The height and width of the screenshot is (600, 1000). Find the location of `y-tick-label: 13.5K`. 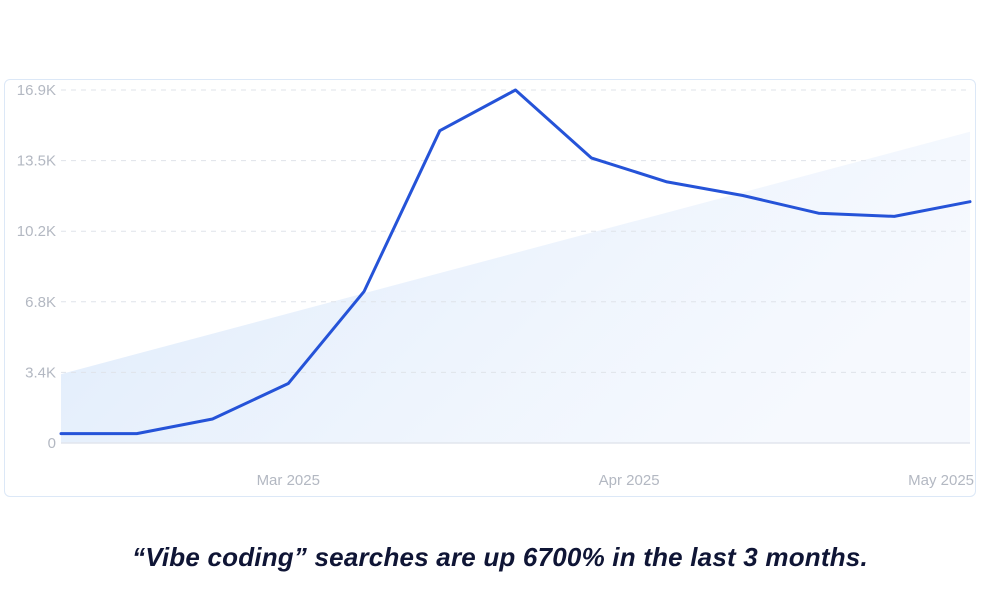

y-tick-label: 13.5K is located at coordinates (36, 161).